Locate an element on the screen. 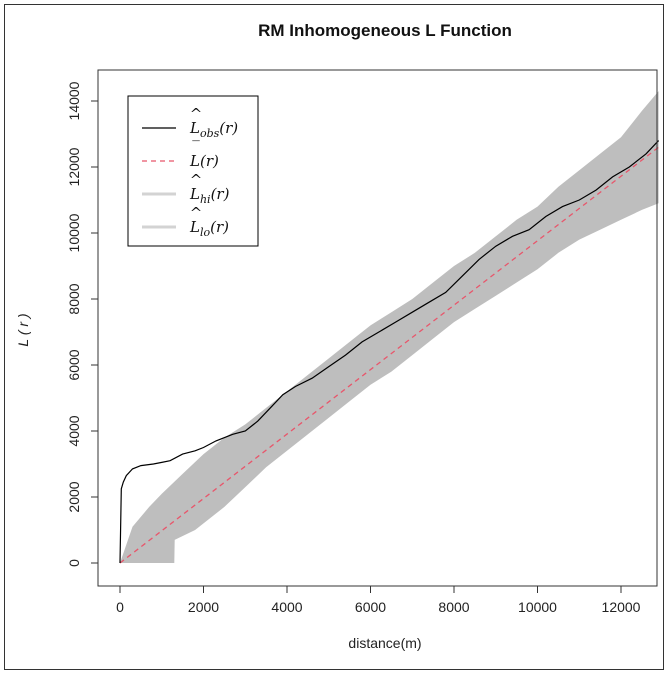  x-tick-label: 4000 is located at coordinates (286, 607).